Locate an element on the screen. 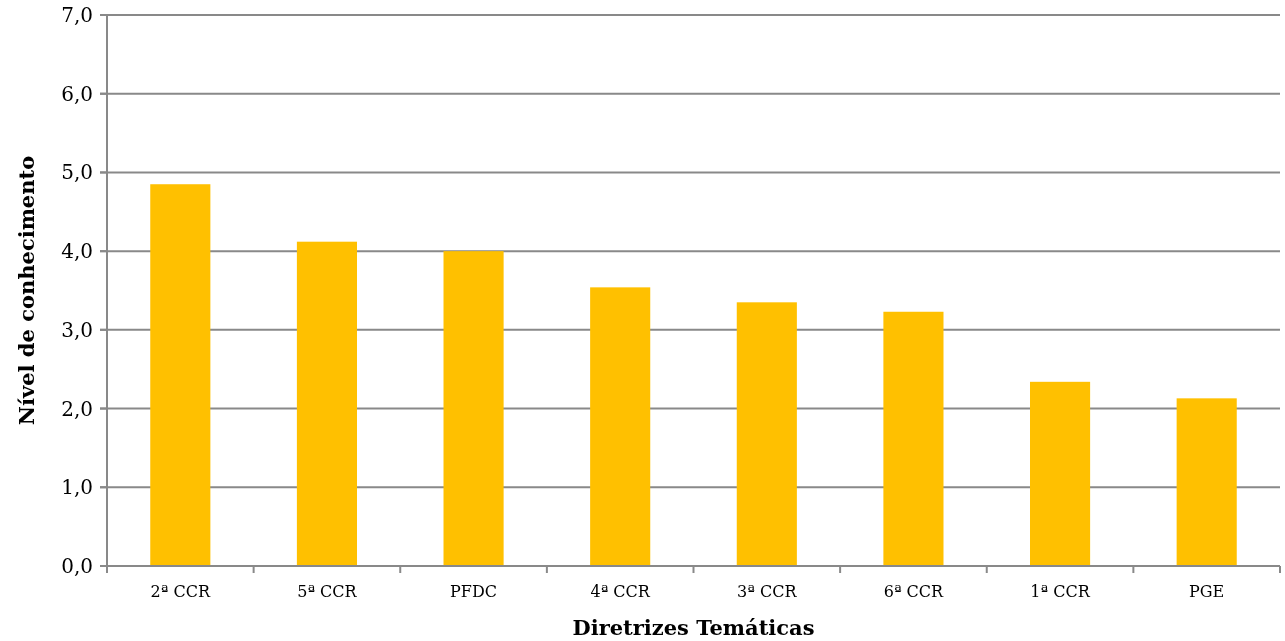 The image size is (1285, 641). x-axis-title: Diretrizes Temáticas is located at coordinates (693, 627).